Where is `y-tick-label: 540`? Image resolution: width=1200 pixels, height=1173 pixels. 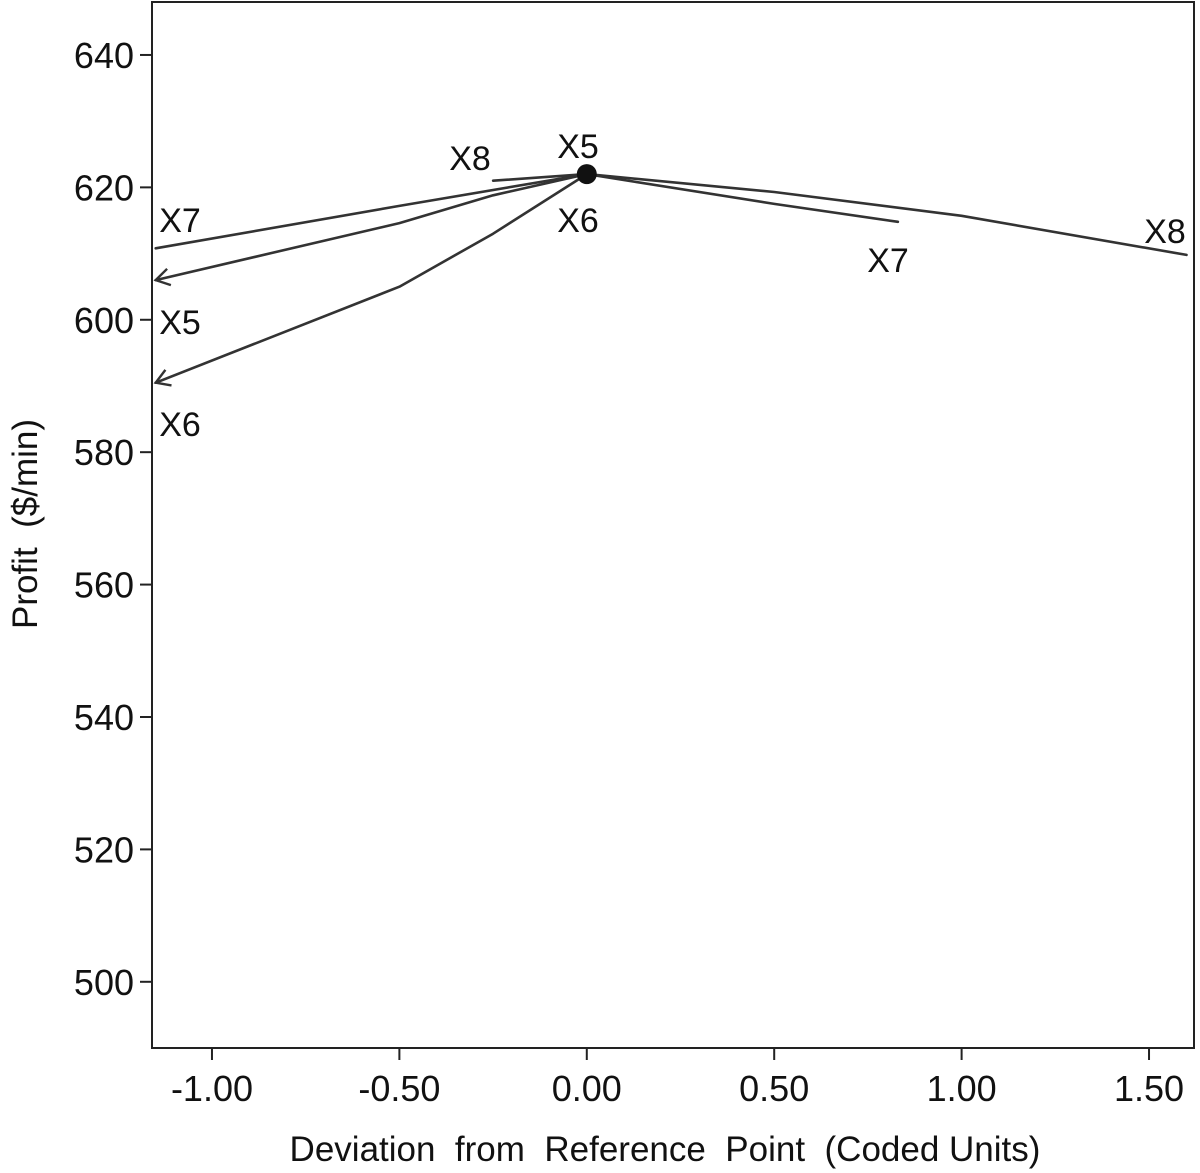 y-tick-label: 540 is located at coordinates (104, 717).